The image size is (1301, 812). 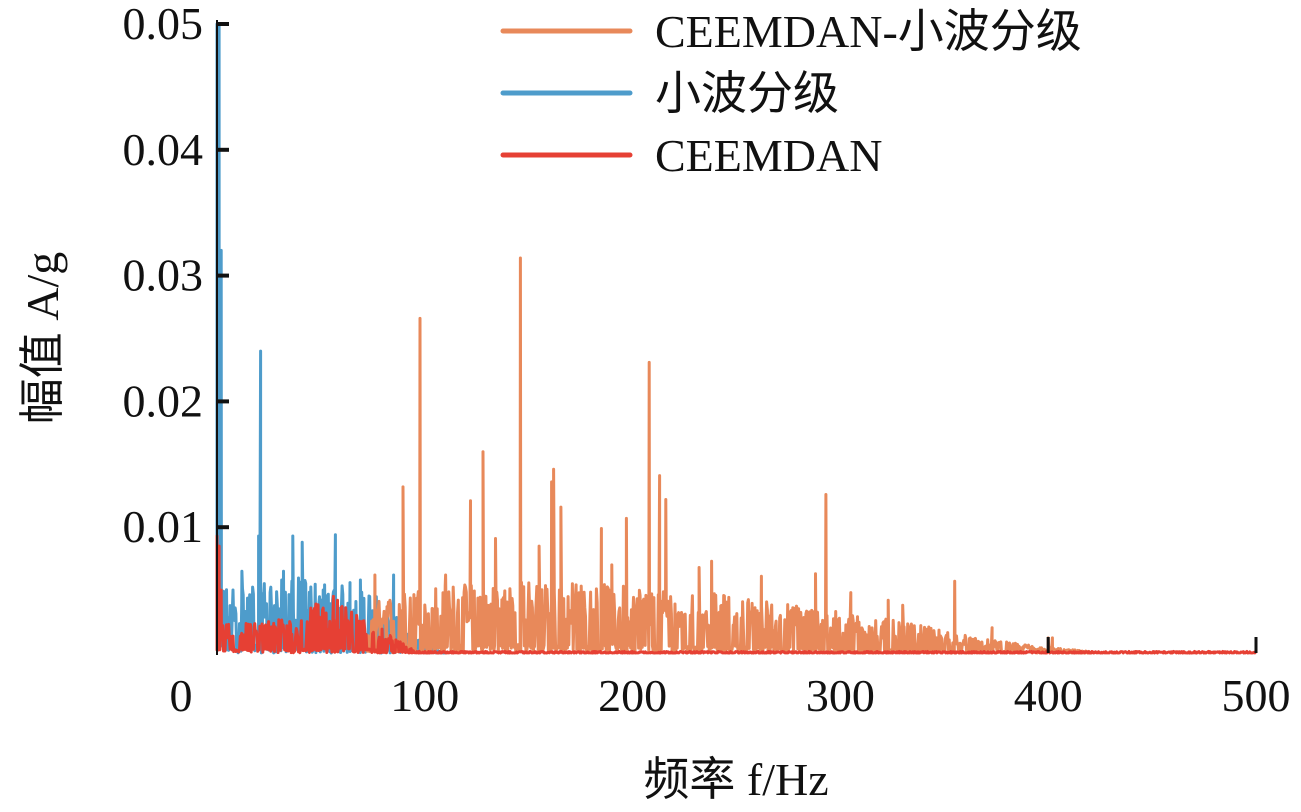 What do you see at coordinates (163, 149) in the screenshot?
I see `y-tick-label: 0.04` at bounding box center [163, 149].